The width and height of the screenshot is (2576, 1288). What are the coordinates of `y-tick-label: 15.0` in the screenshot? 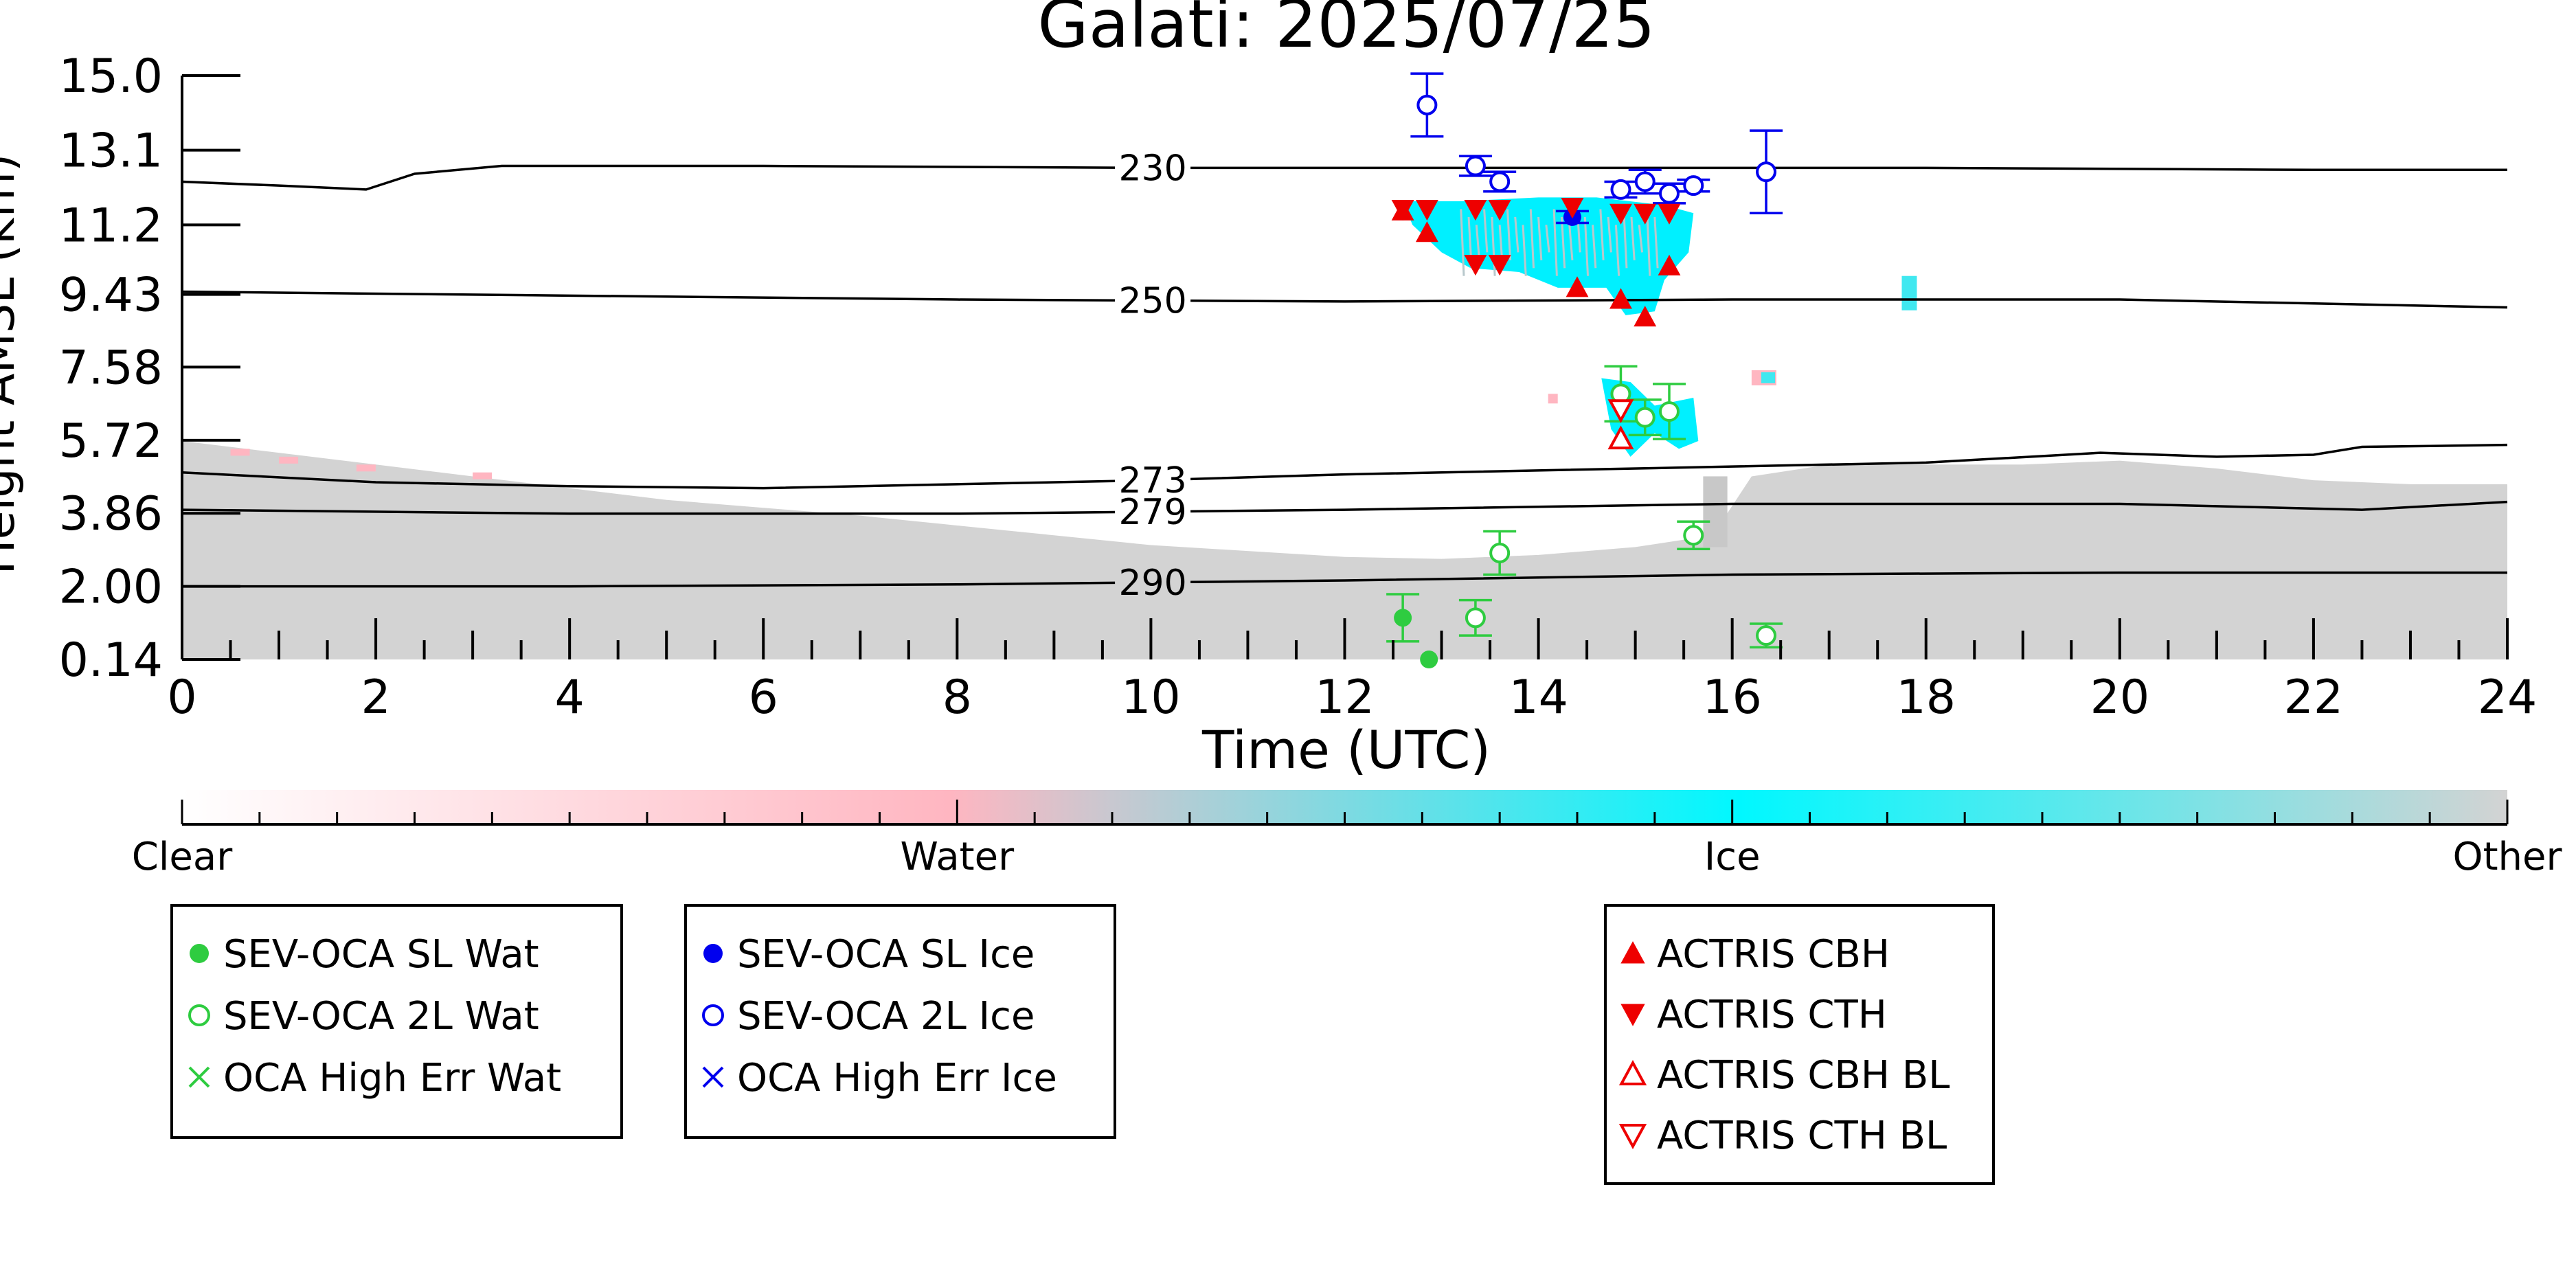 It's located at (111, 76).